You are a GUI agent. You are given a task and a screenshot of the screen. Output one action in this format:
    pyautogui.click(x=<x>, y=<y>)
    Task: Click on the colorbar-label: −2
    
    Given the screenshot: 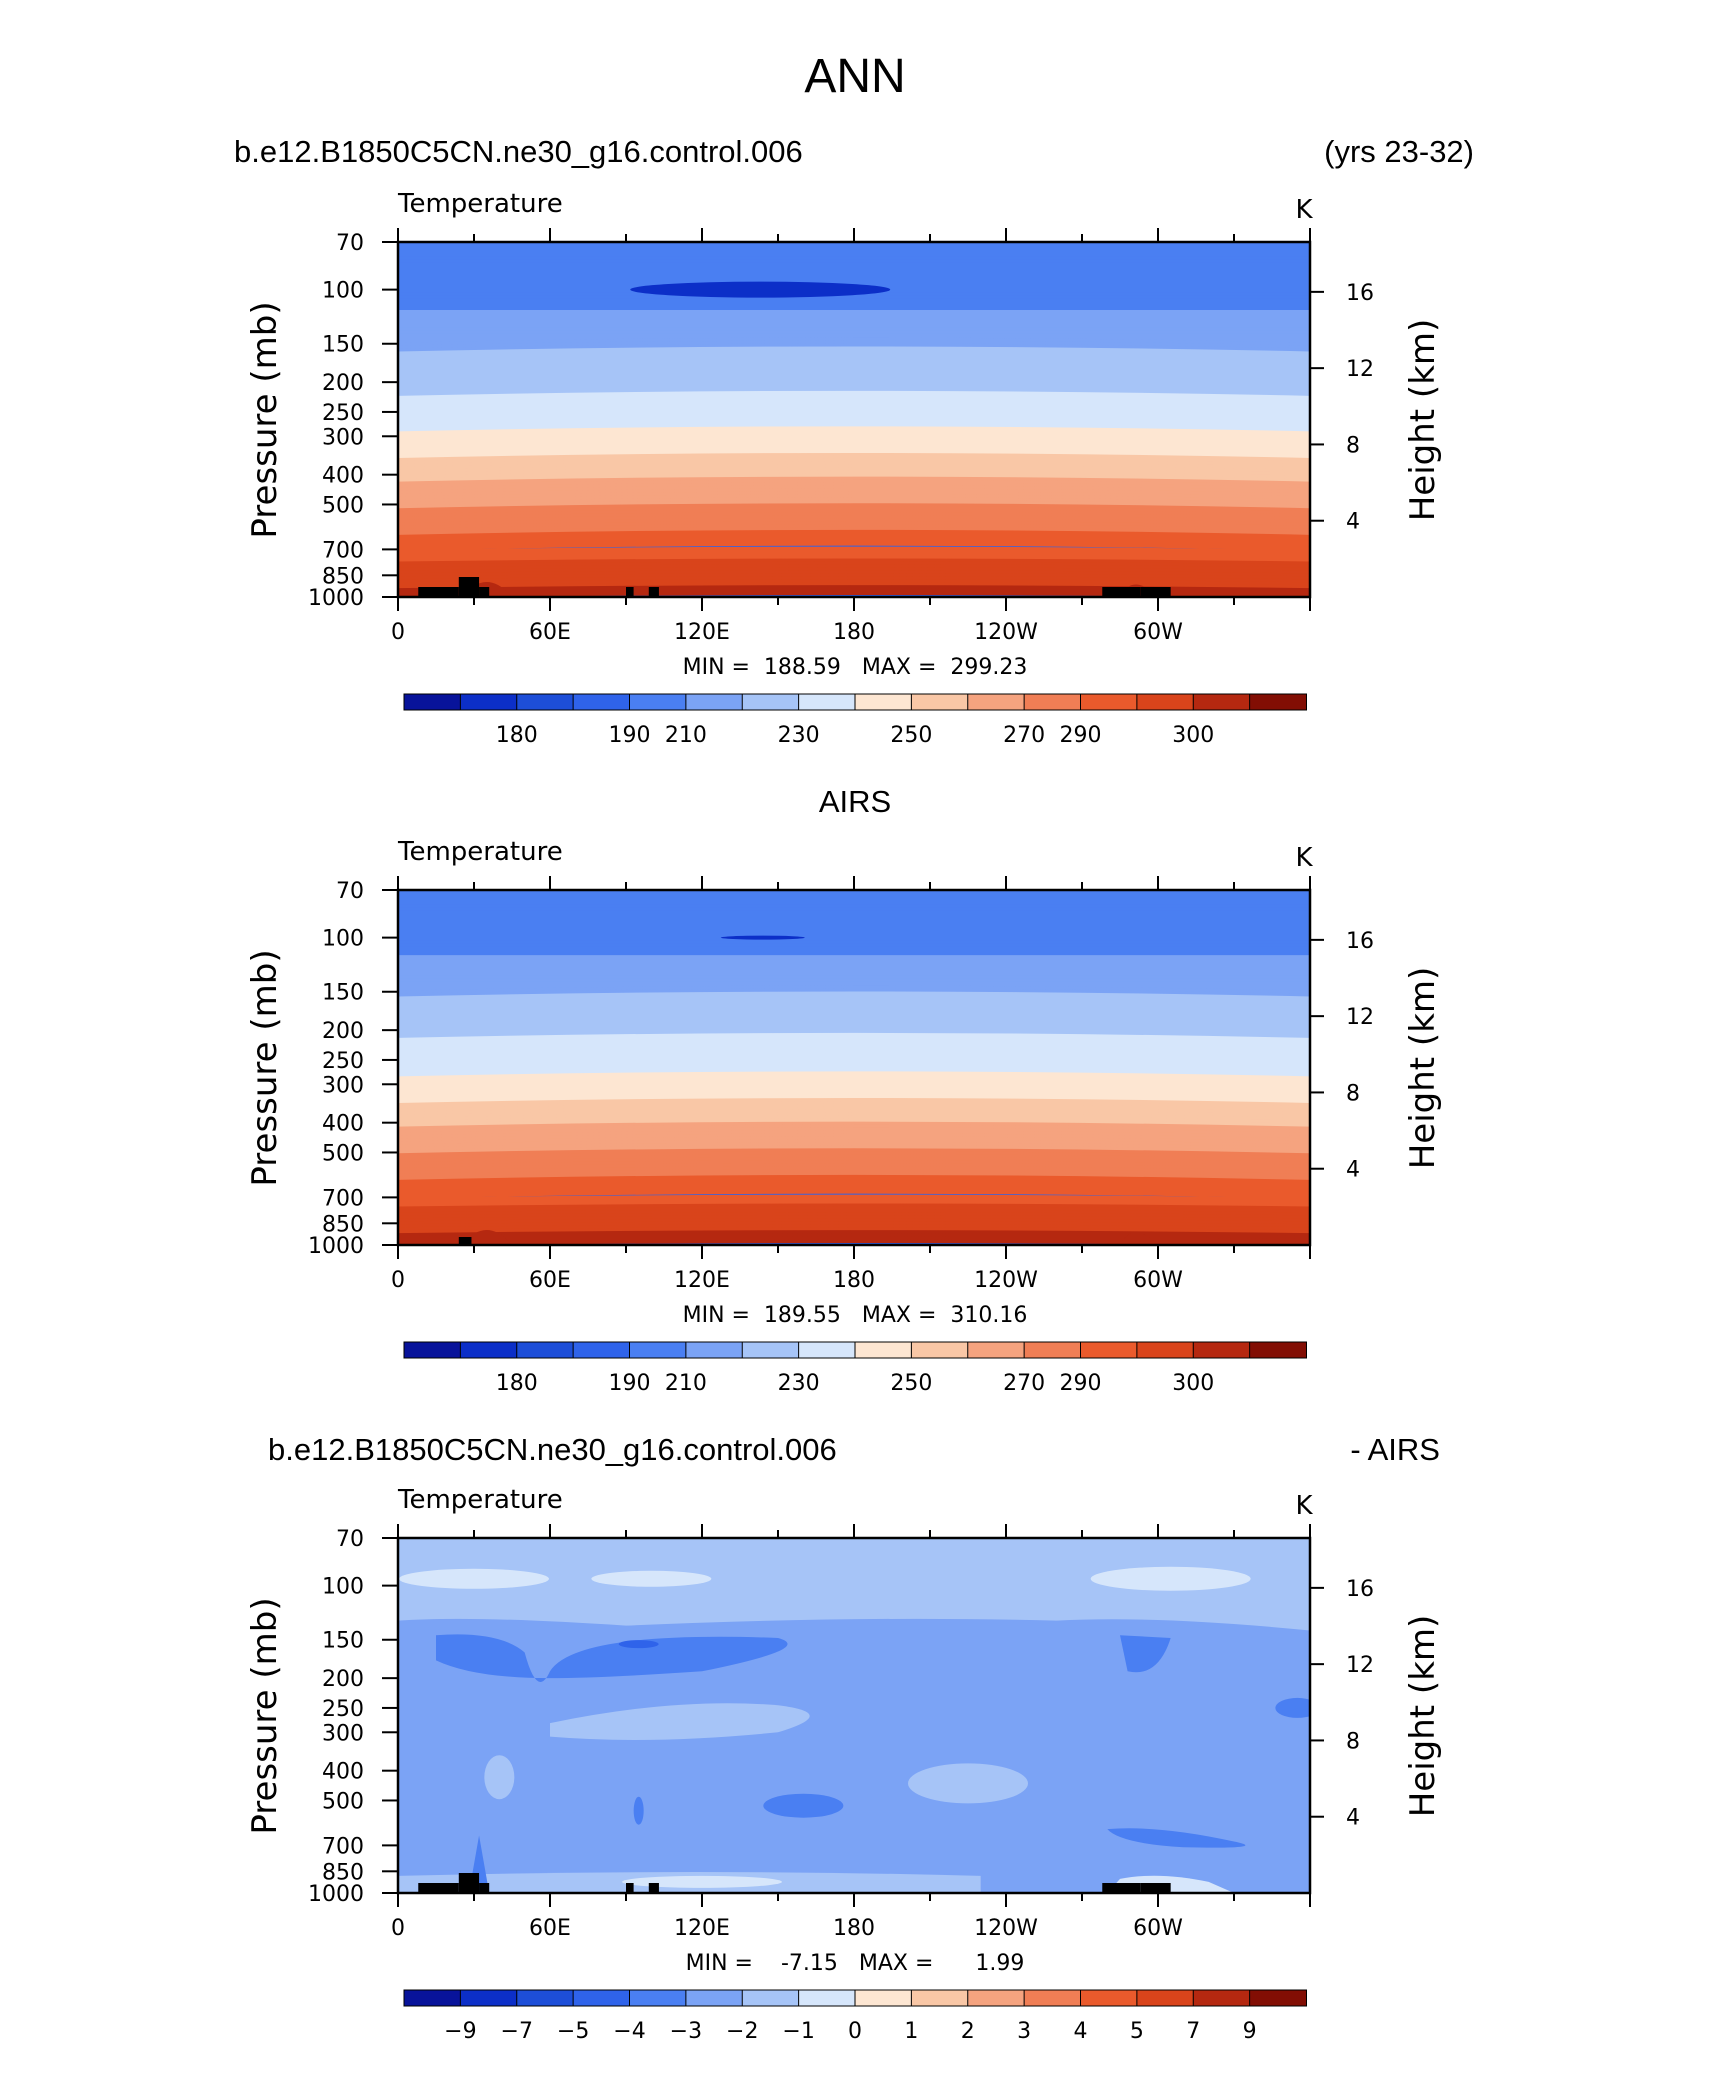 What is the action you would take?
    pyautogui.click(x=742, y=2031)
    